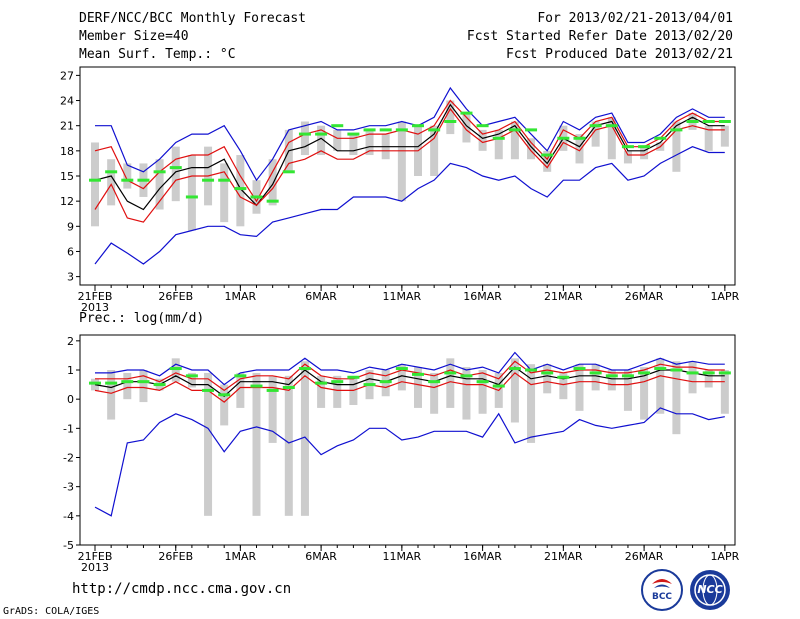 This screenshot has width=800, height=619. I want to click on temp-lower-spread-line, so click(409, 165).